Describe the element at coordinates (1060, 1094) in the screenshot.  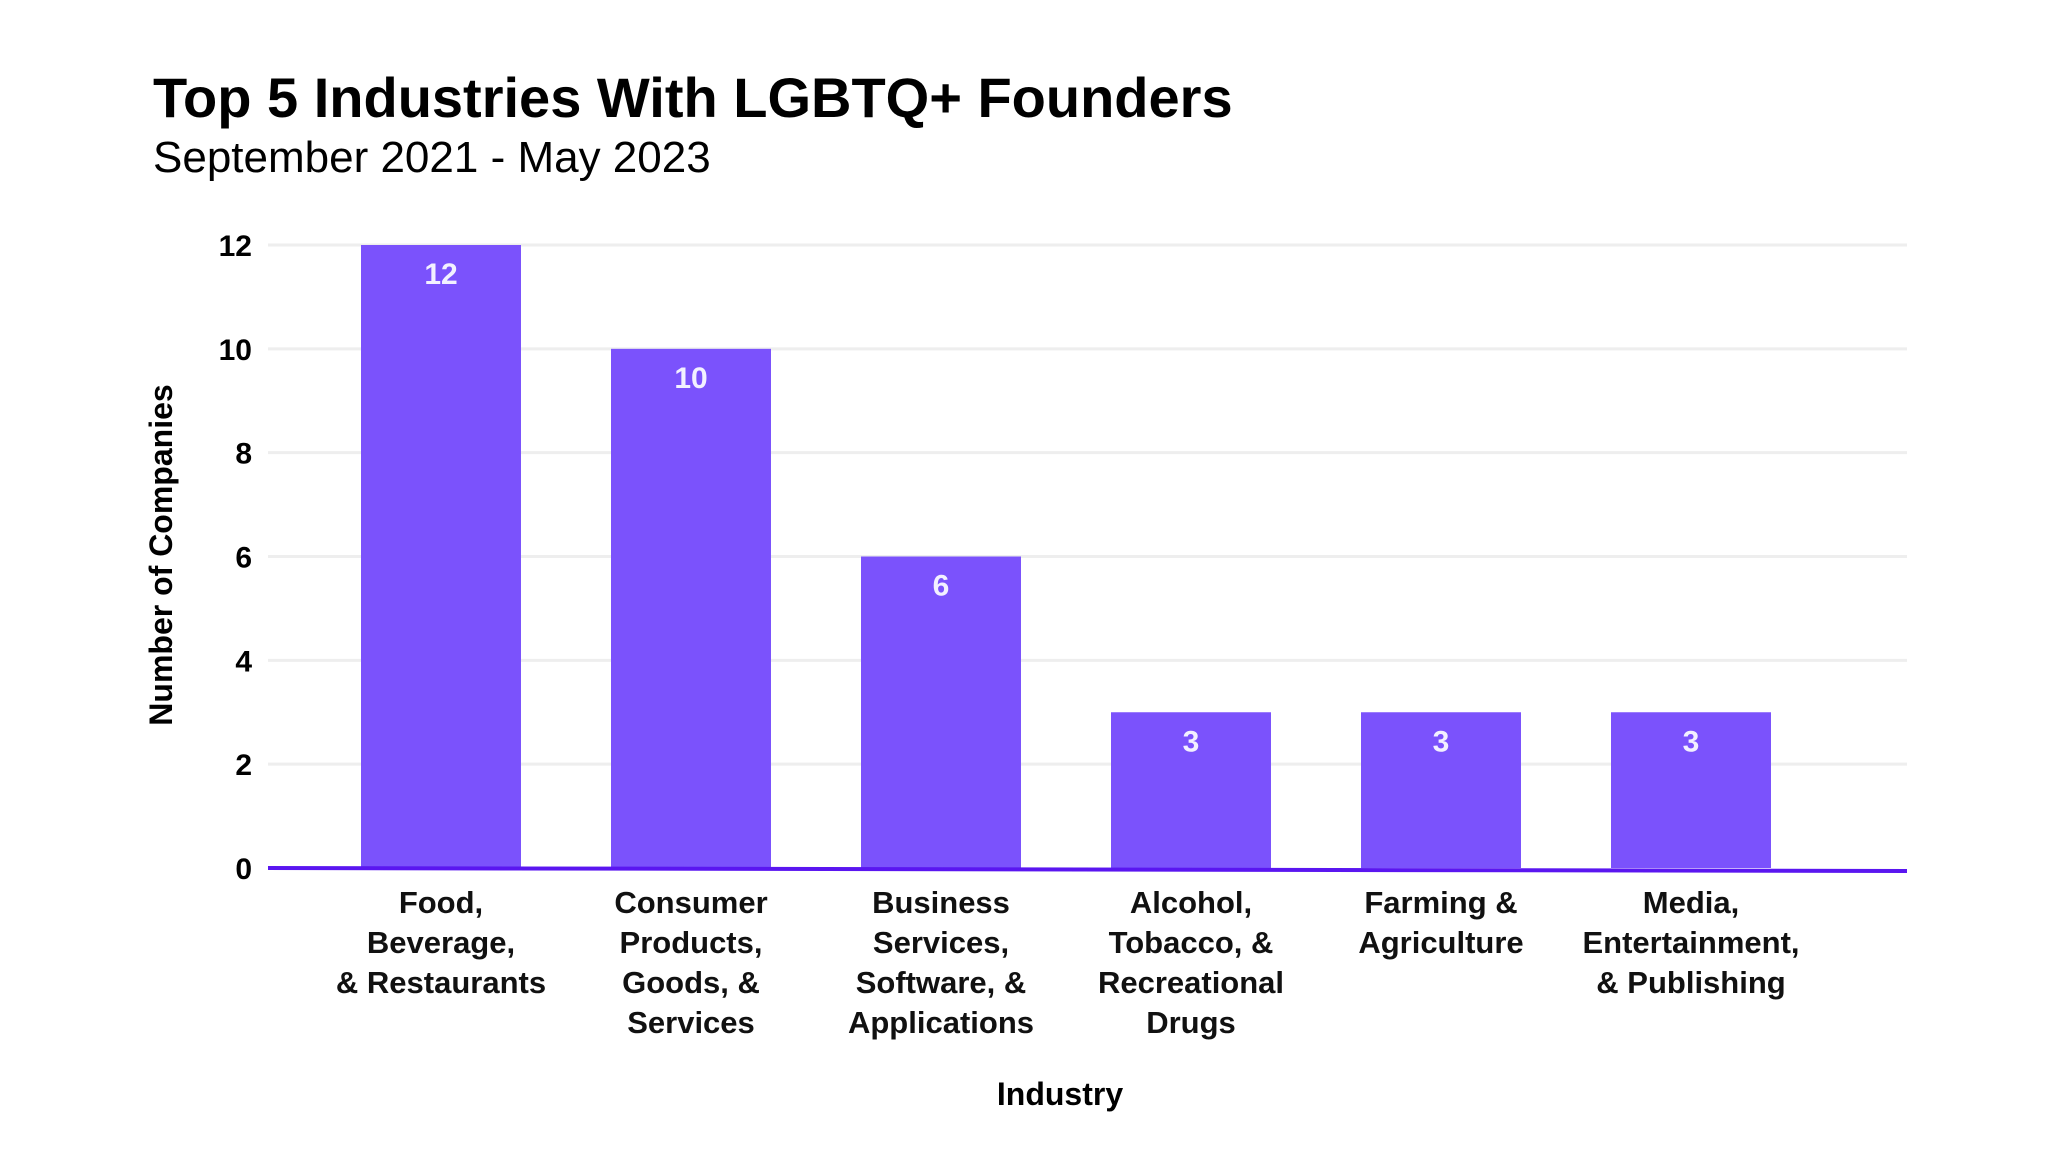
I see `x-axis-title: Industry` at that location.